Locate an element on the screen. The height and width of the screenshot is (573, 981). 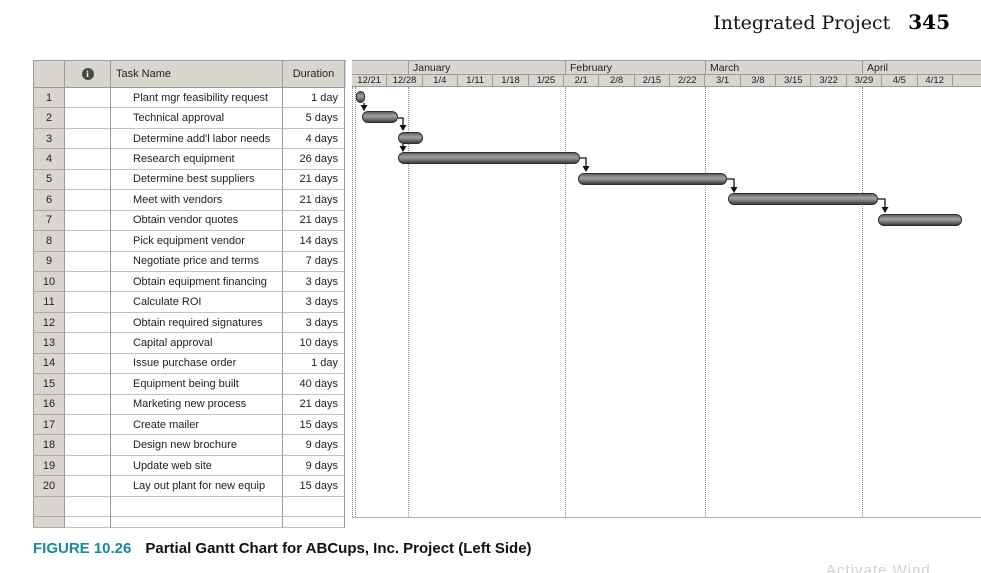
timescale-week-cell: 3/15 is located at coordinates (794, 80).